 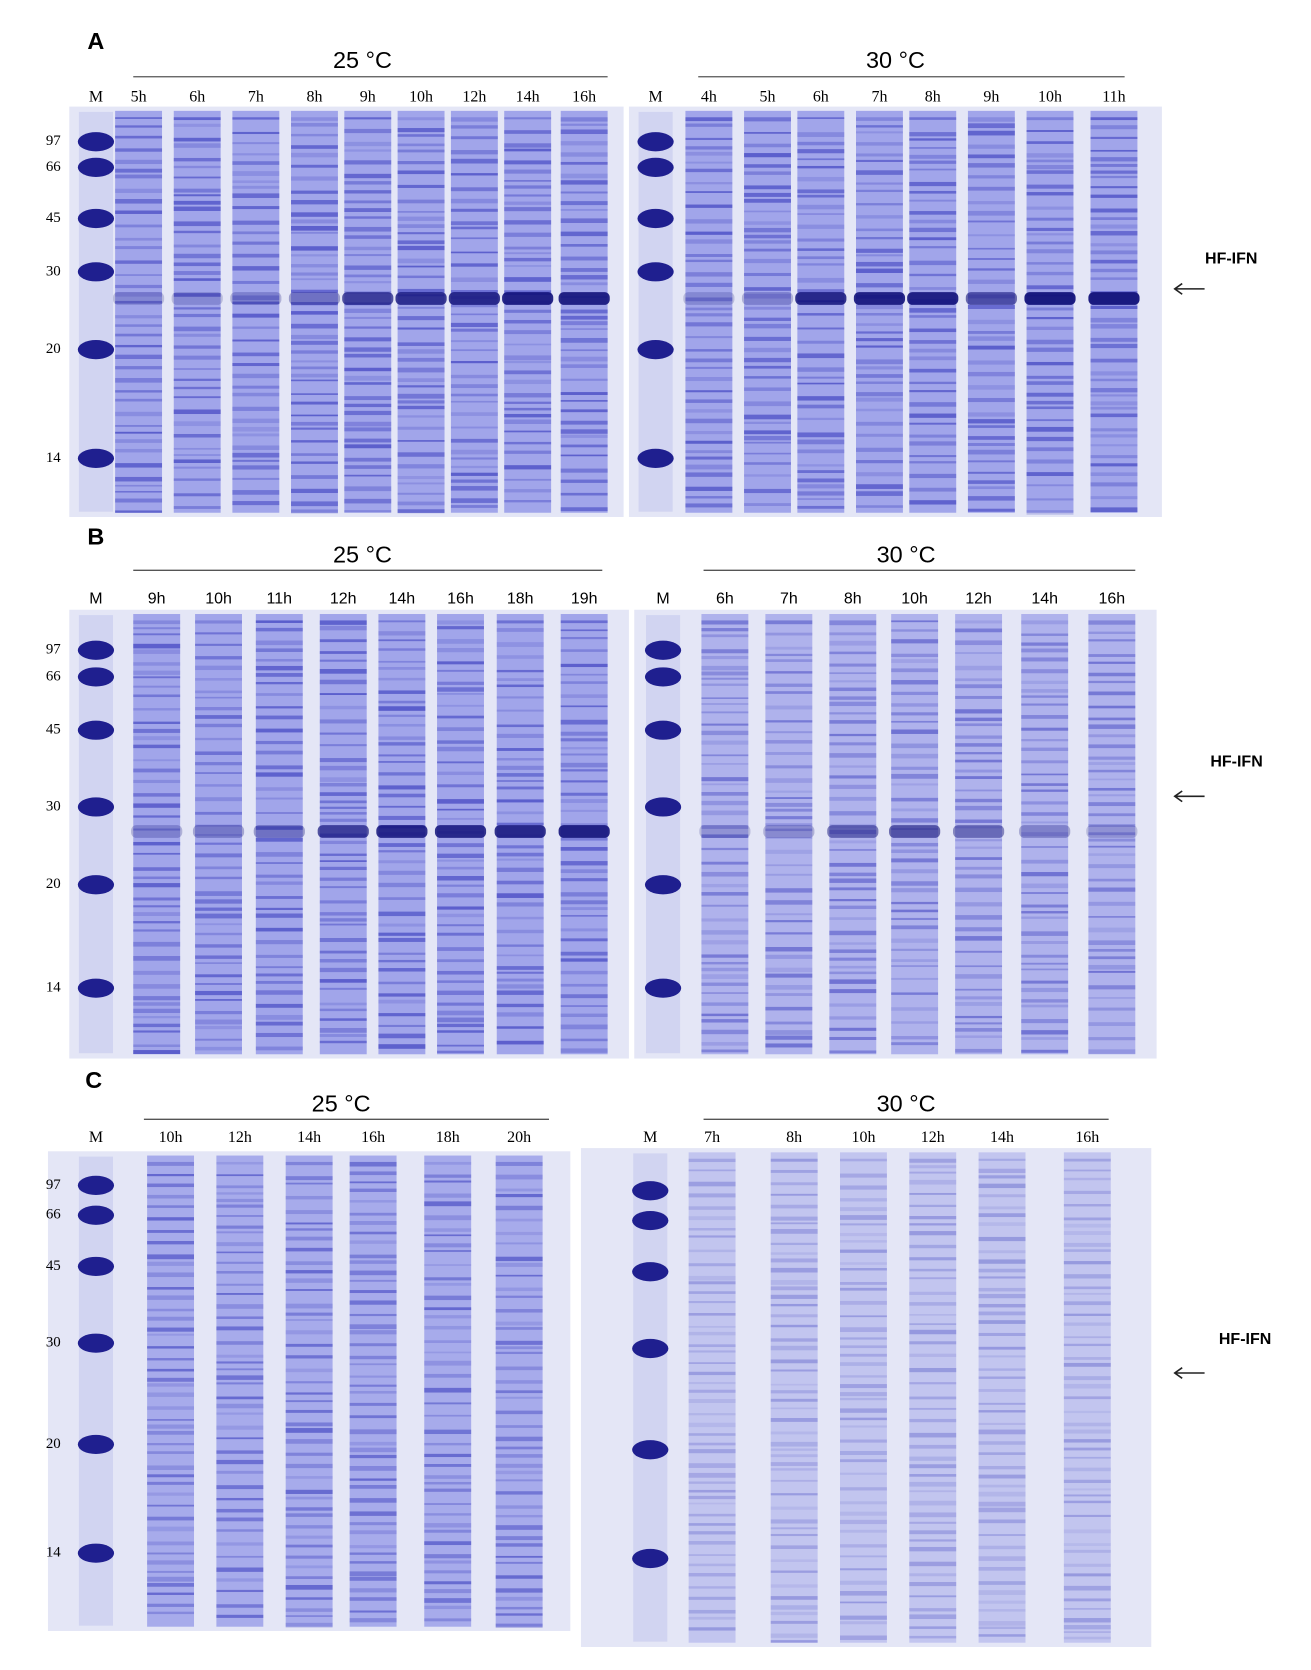 What do you see at coordinates (863, 1137) in the screenshot?
I see `lane-label: 10h` at bounding box center [863, 1137].